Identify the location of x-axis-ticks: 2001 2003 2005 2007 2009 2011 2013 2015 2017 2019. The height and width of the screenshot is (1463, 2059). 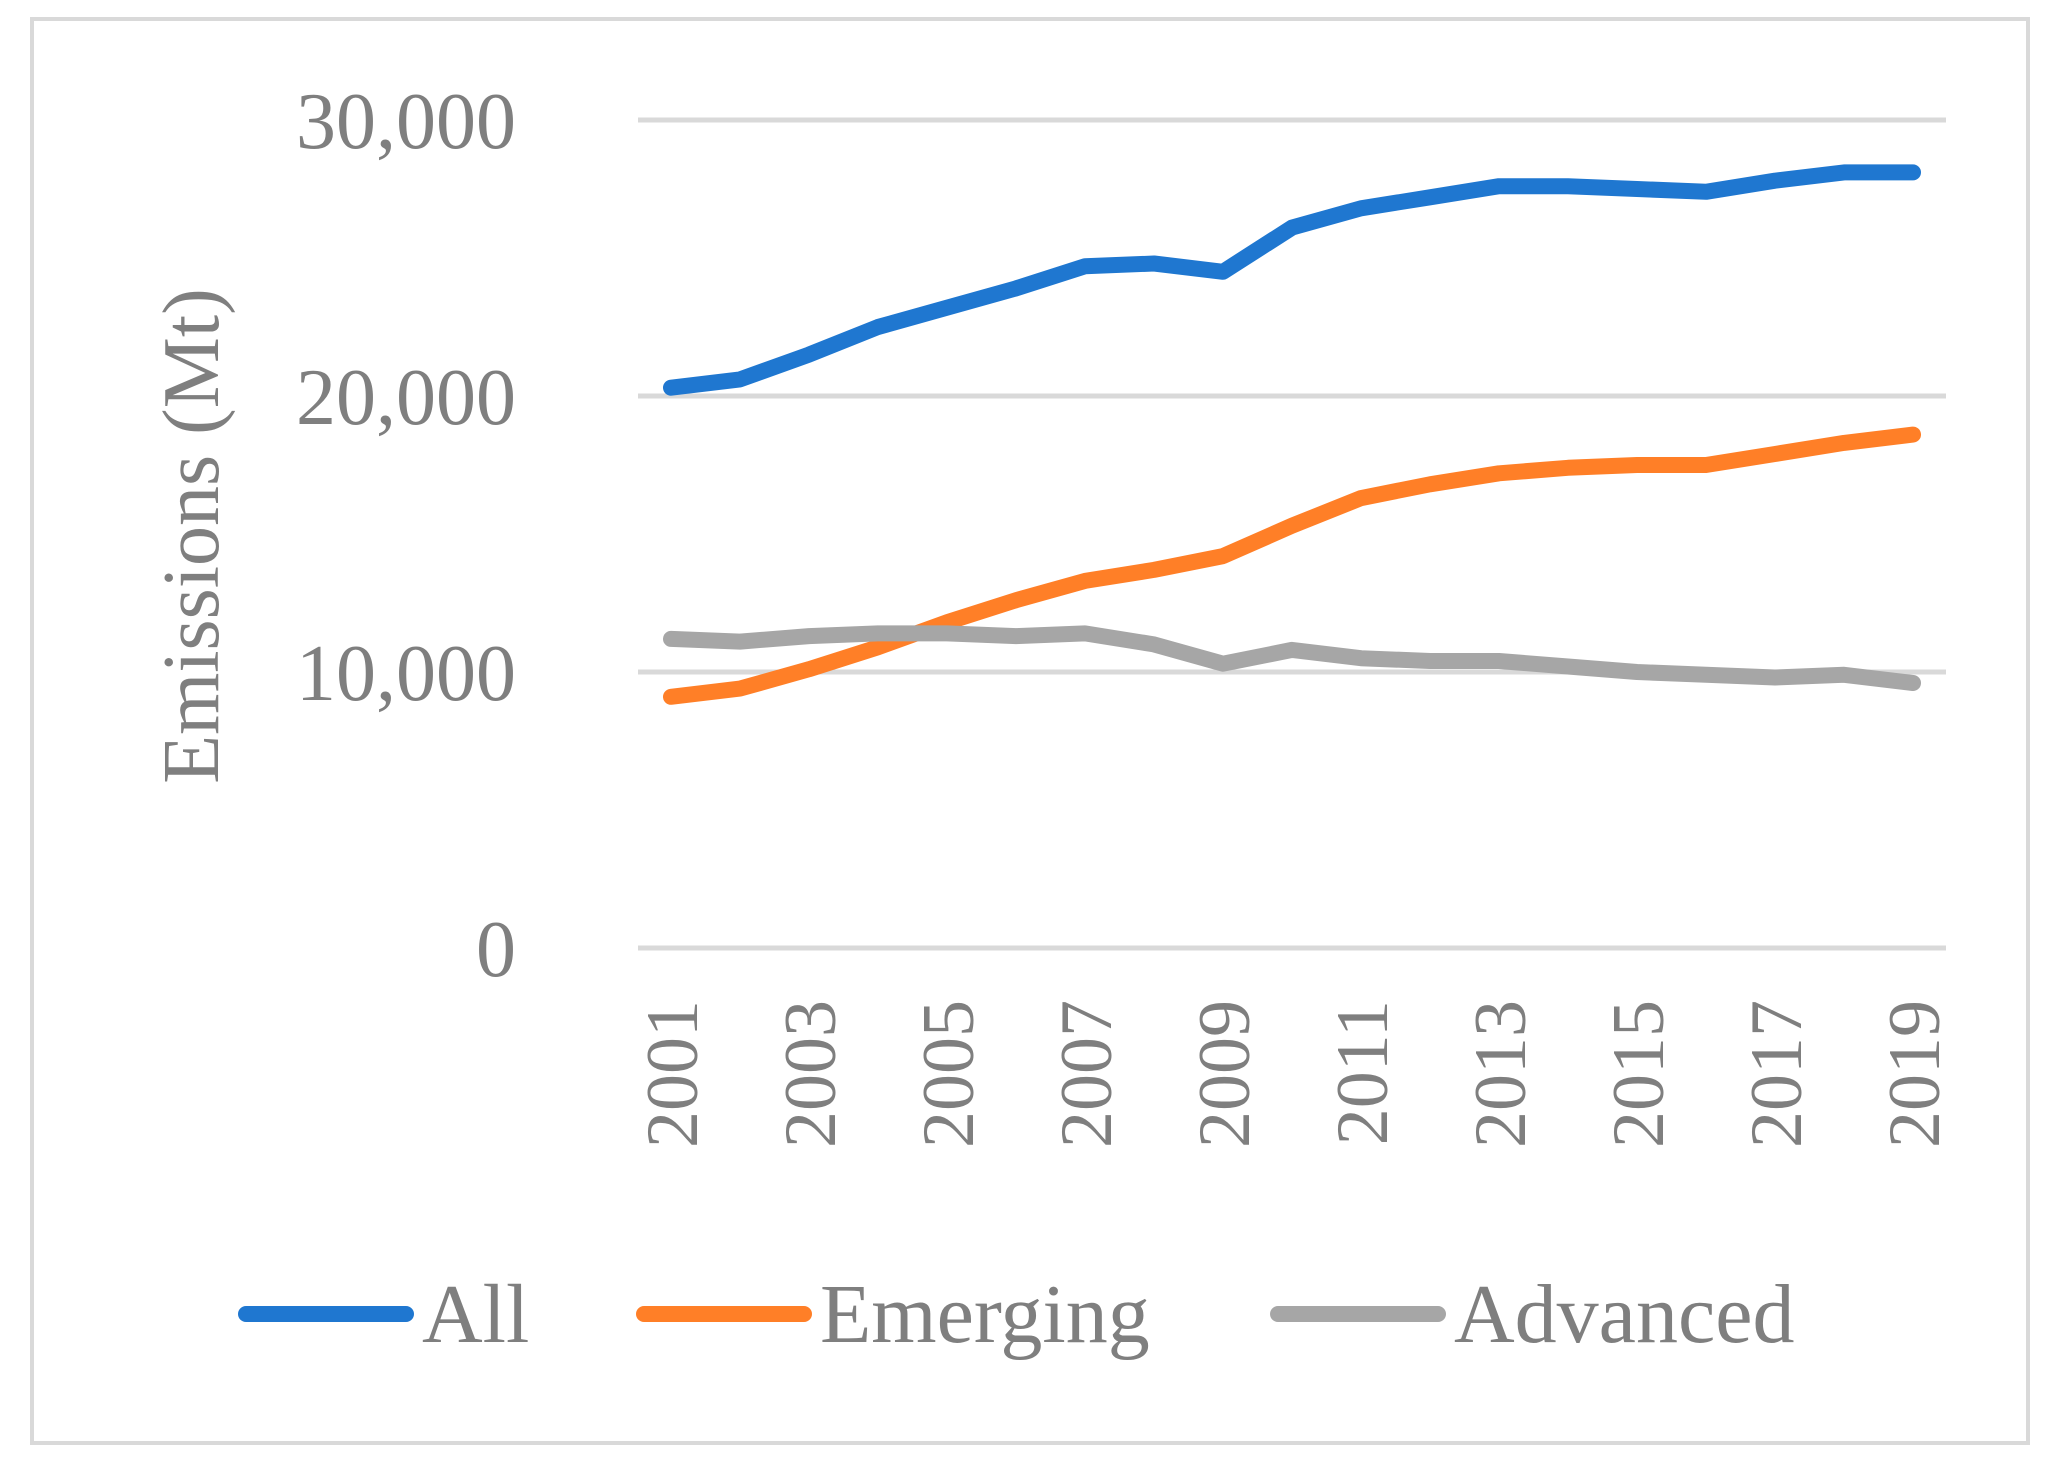
(1294, 1074).